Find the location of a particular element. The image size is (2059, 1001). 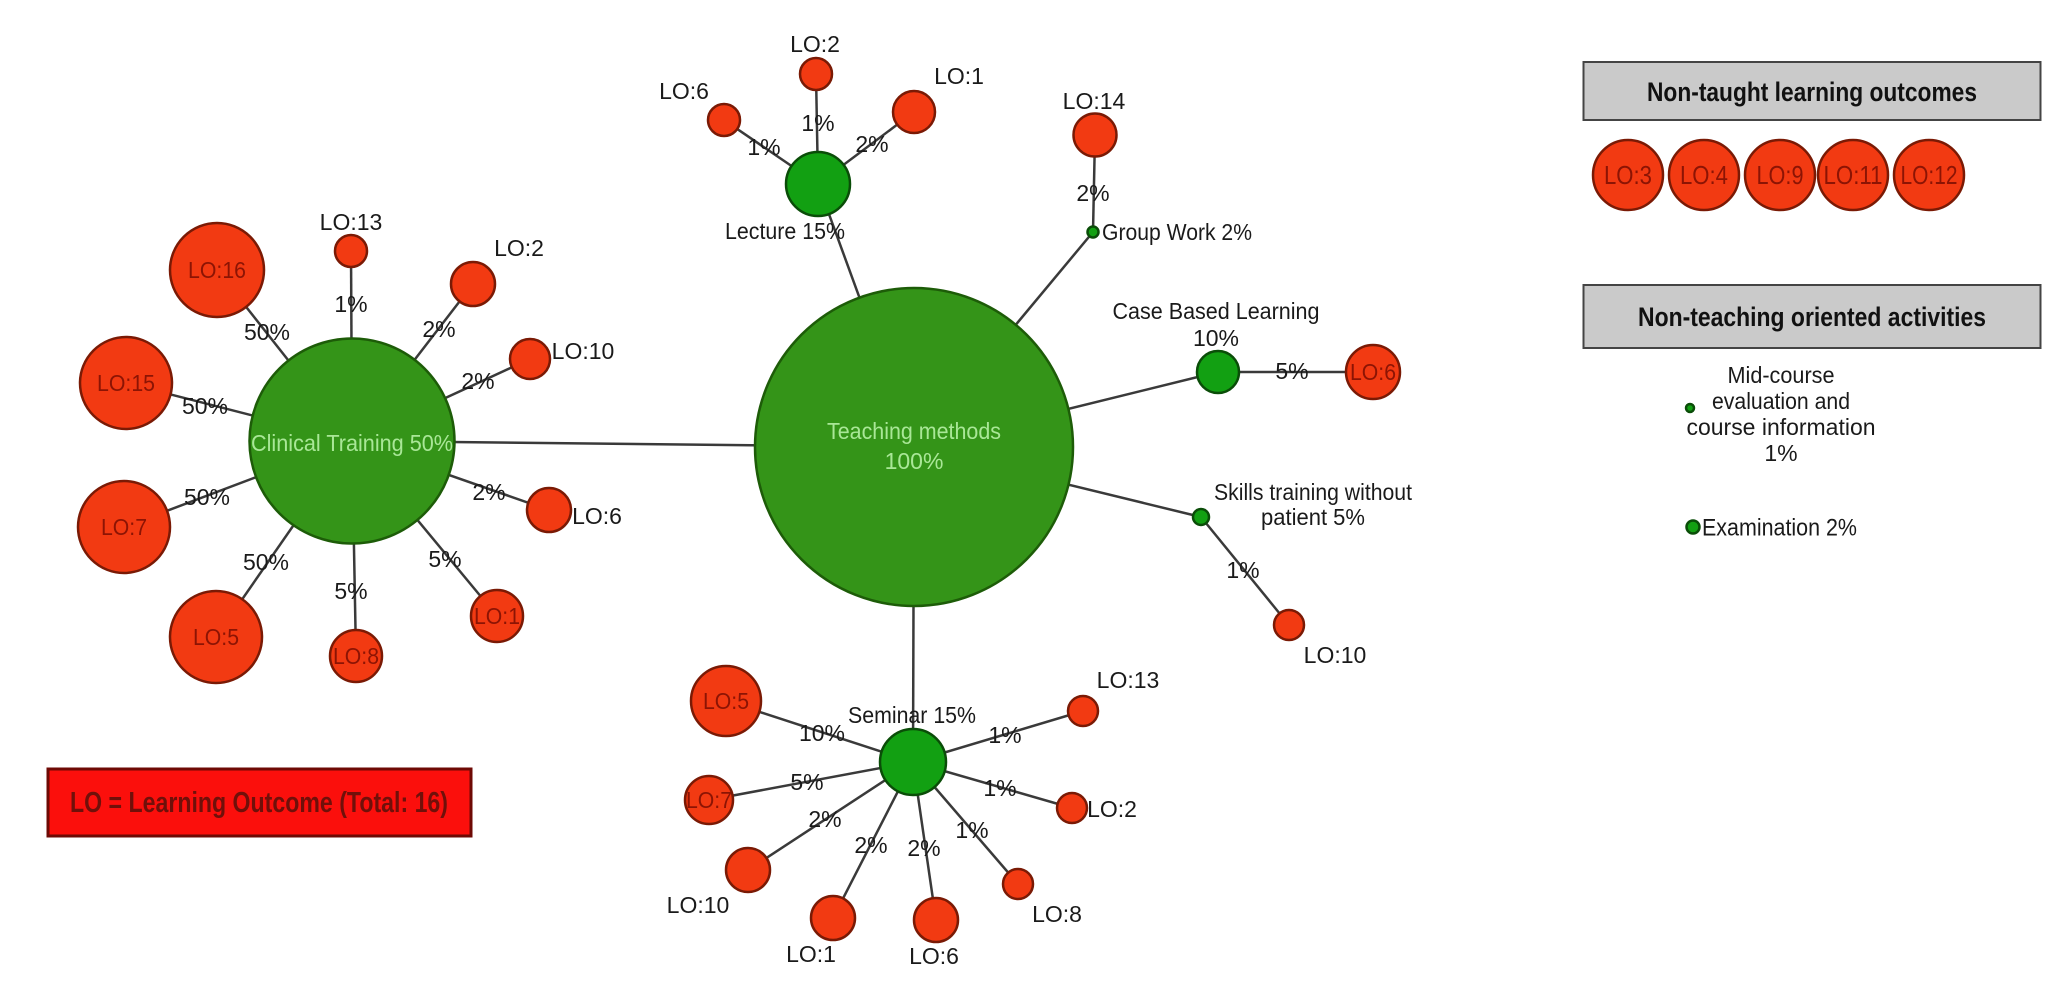

svg-text: Mid-course is located at coordinates (1781, 375).